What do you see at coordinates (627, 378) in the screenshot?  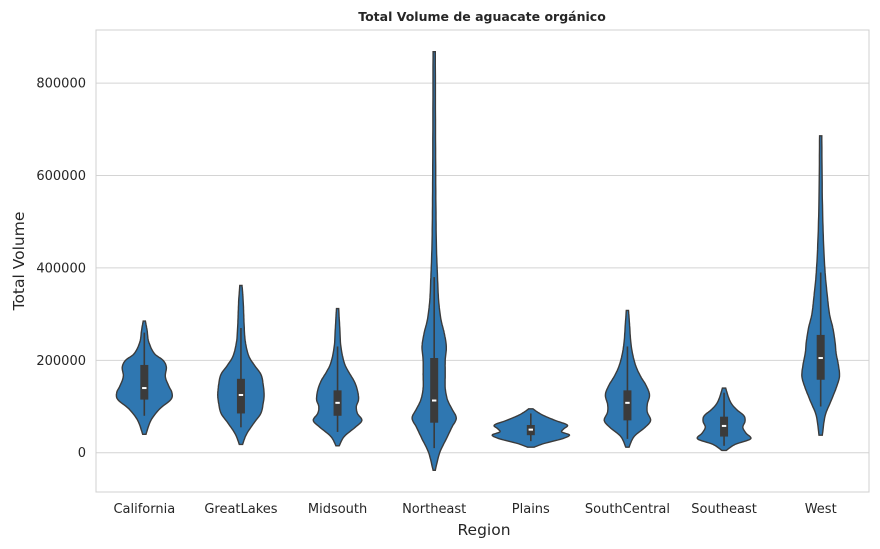 I see `violin-southcentral` at bounding box center [627, 378].